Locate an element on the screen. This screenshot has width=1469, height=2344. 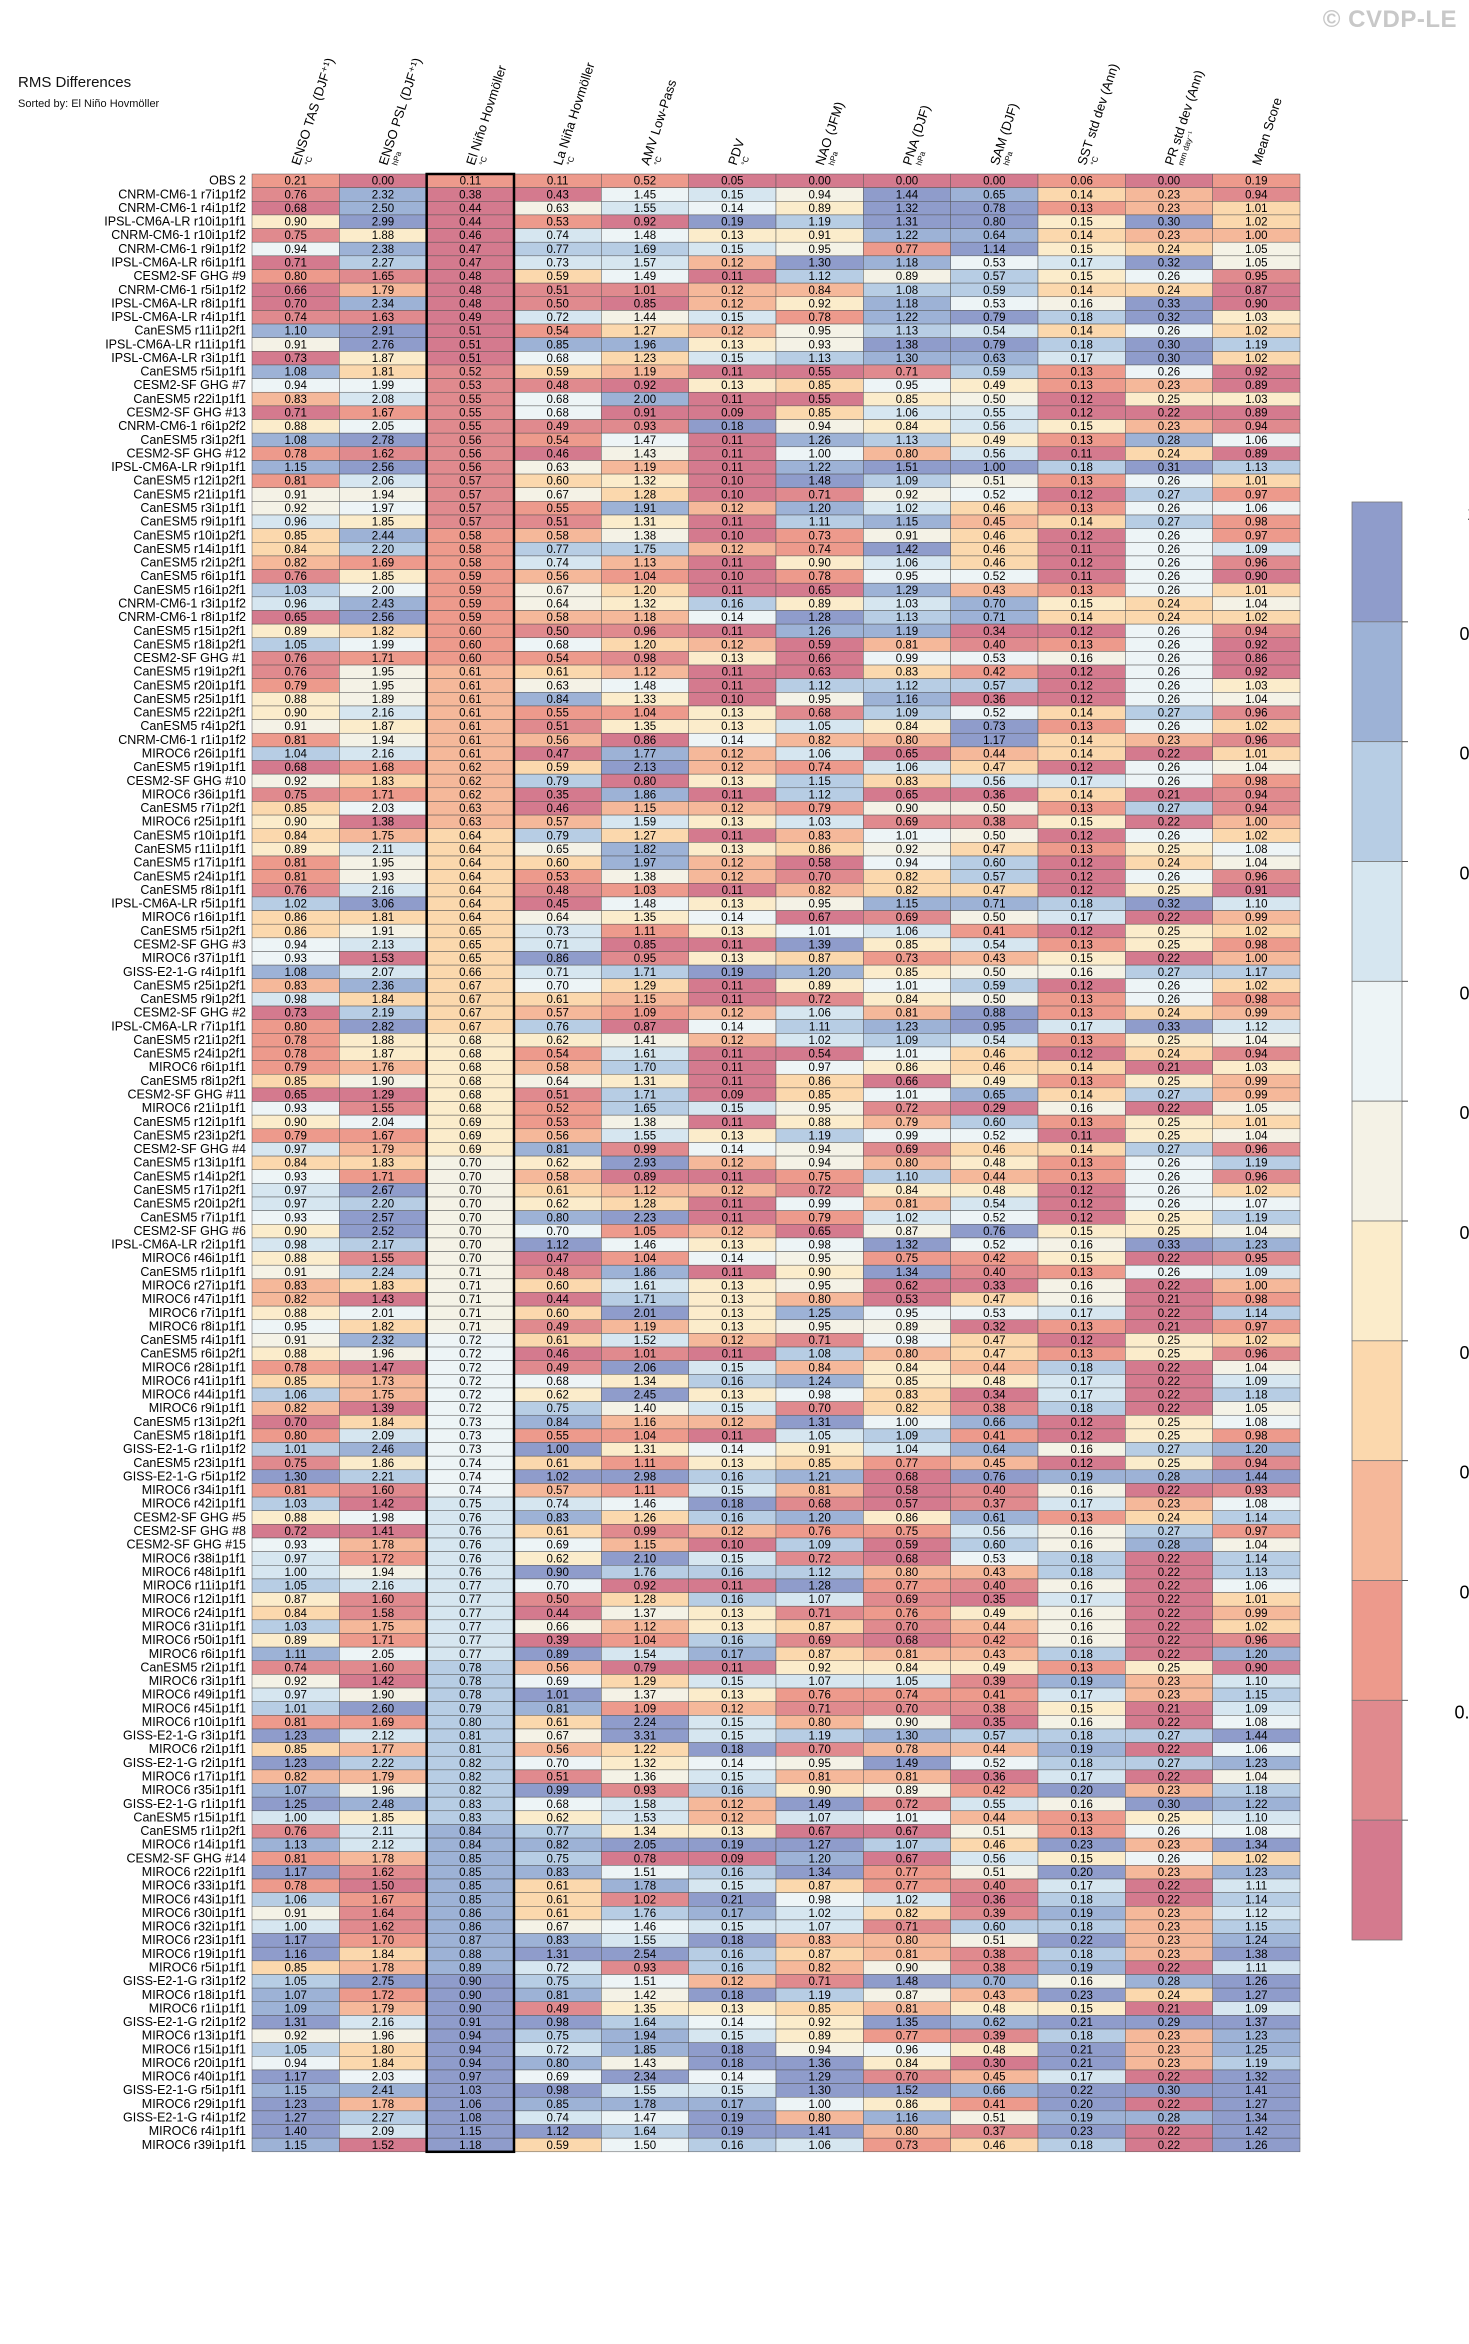
cell-value: 1.40 is located at coordinates (295, 2132).